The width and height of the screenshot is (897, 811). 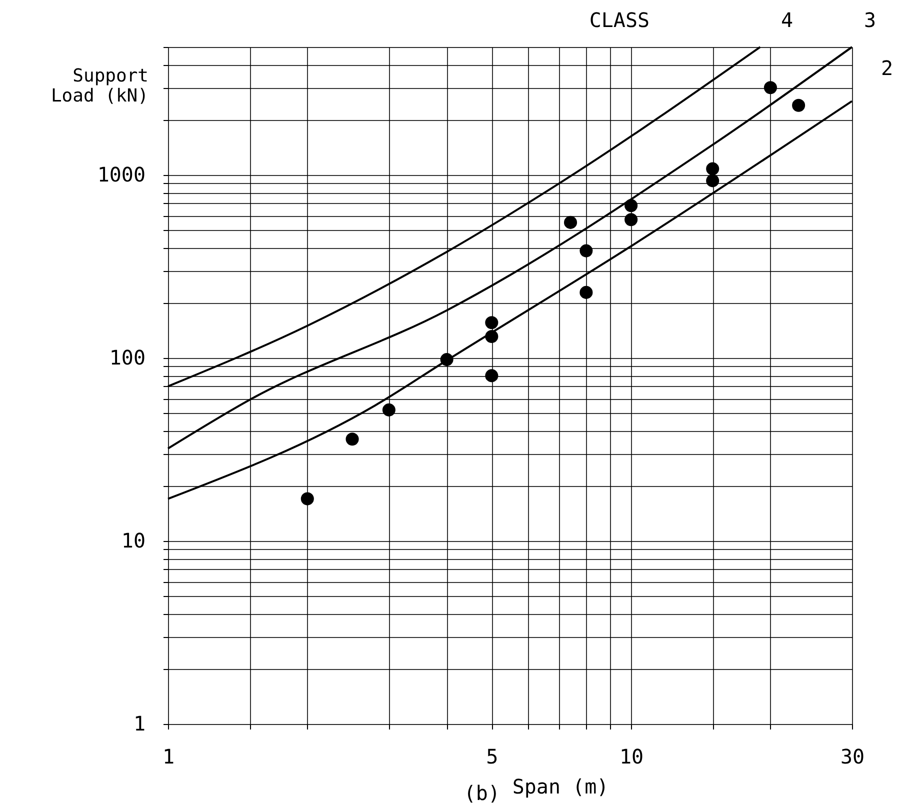 What do you see at coordinates (133, 540) in the screenshot?
I see `y-tick-label: 10` at bounding box center [133, 540].